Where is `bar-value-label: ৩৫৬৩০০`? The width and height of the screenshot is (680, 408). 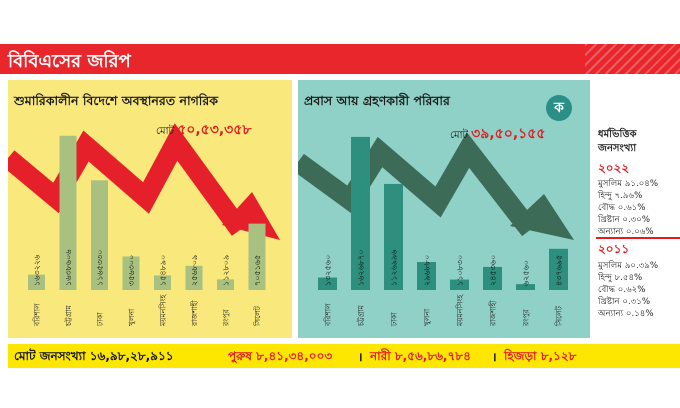
bar-value-label: ৩৫৬৩০০ is located at coordinates (131, 270).